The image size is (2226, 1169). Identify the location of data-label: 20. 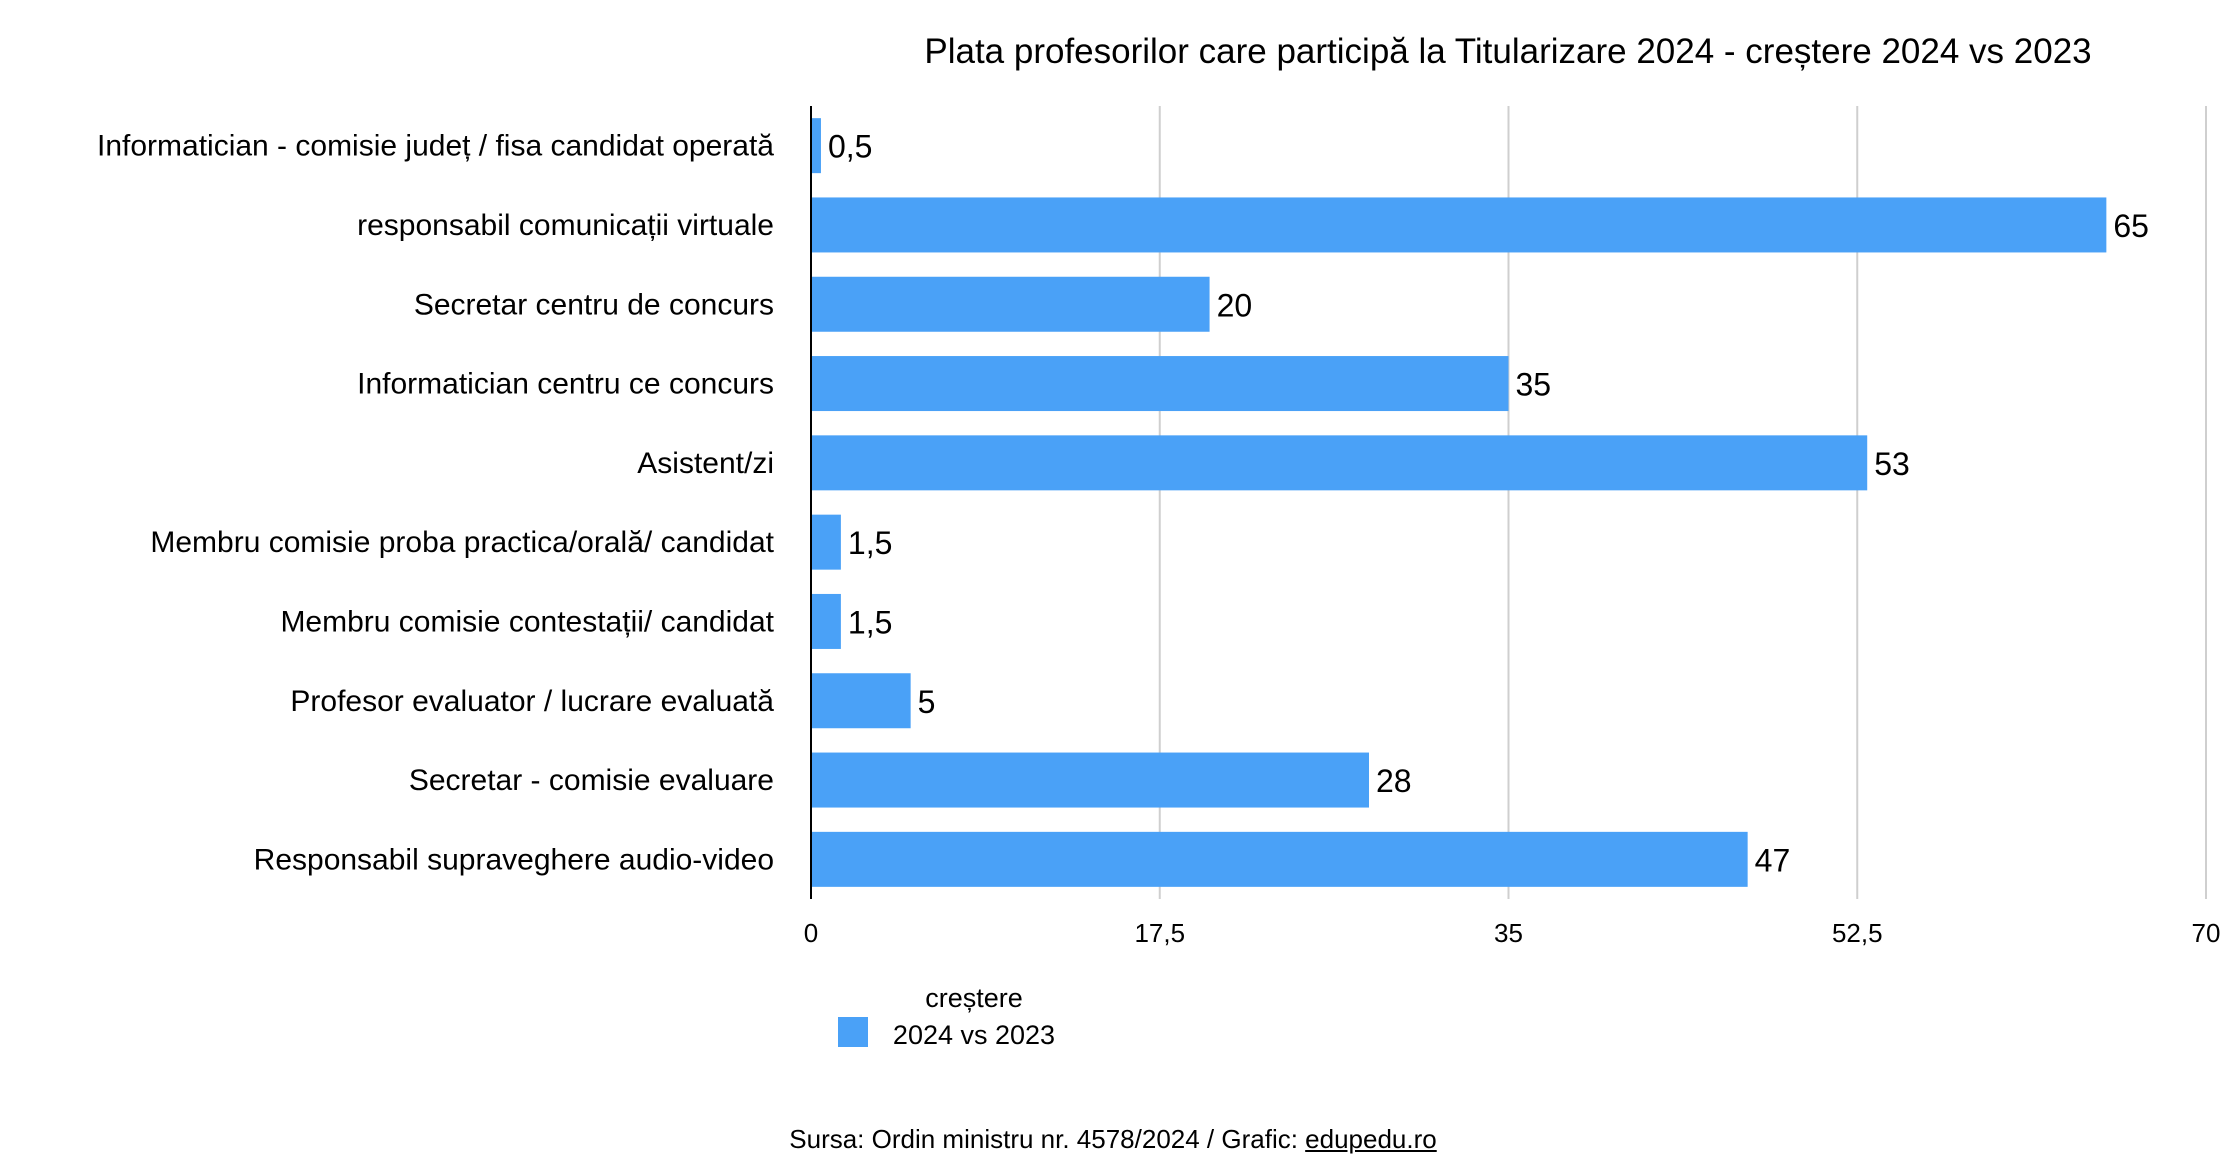
(1235, 305).